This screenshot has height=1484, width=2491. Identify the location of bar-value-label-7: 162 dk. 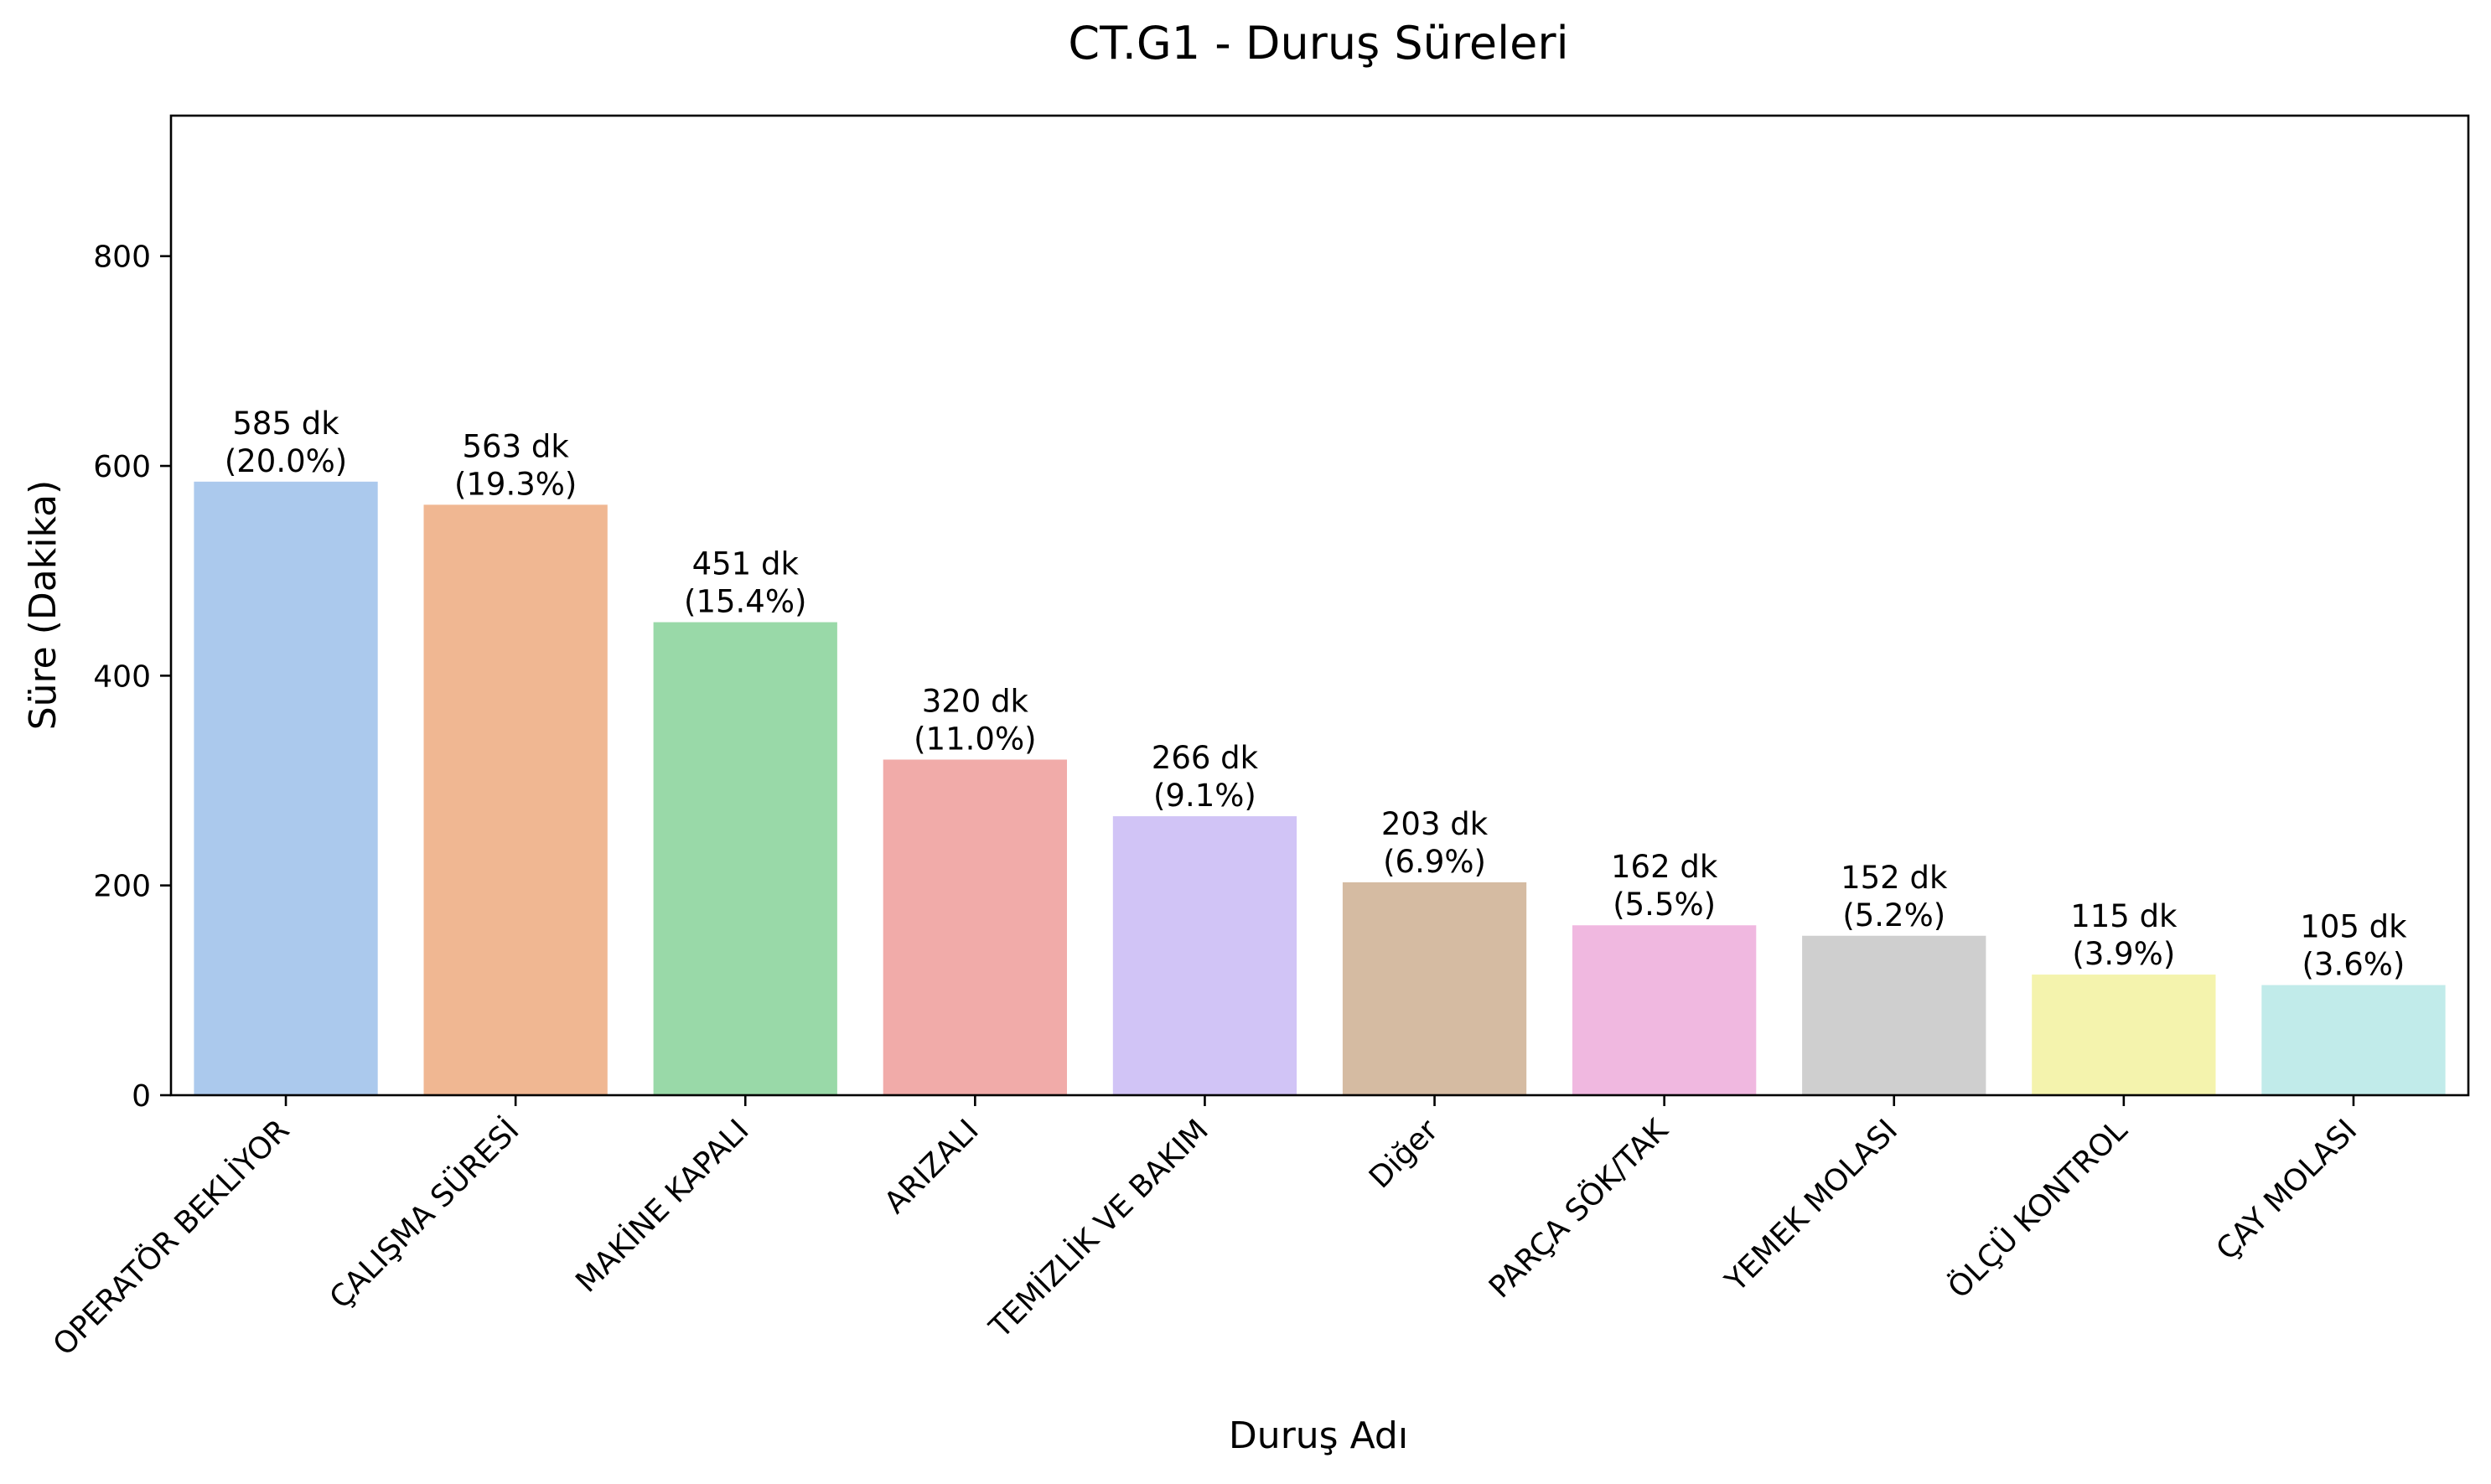
(1664, 867).